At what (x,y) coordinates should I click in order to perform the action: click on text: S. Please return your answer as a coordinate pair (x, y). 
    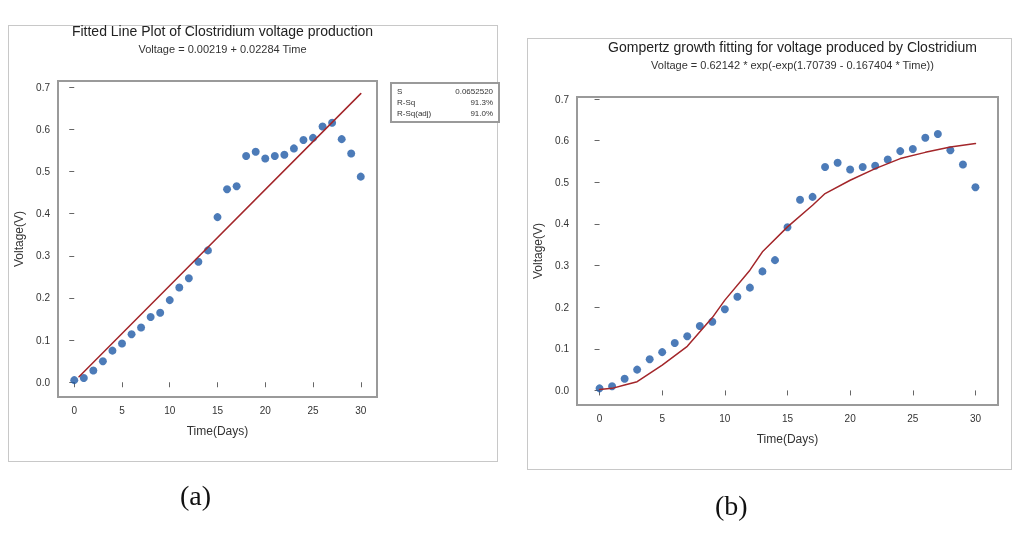
    Looking at the image, I should click on (400, 91).